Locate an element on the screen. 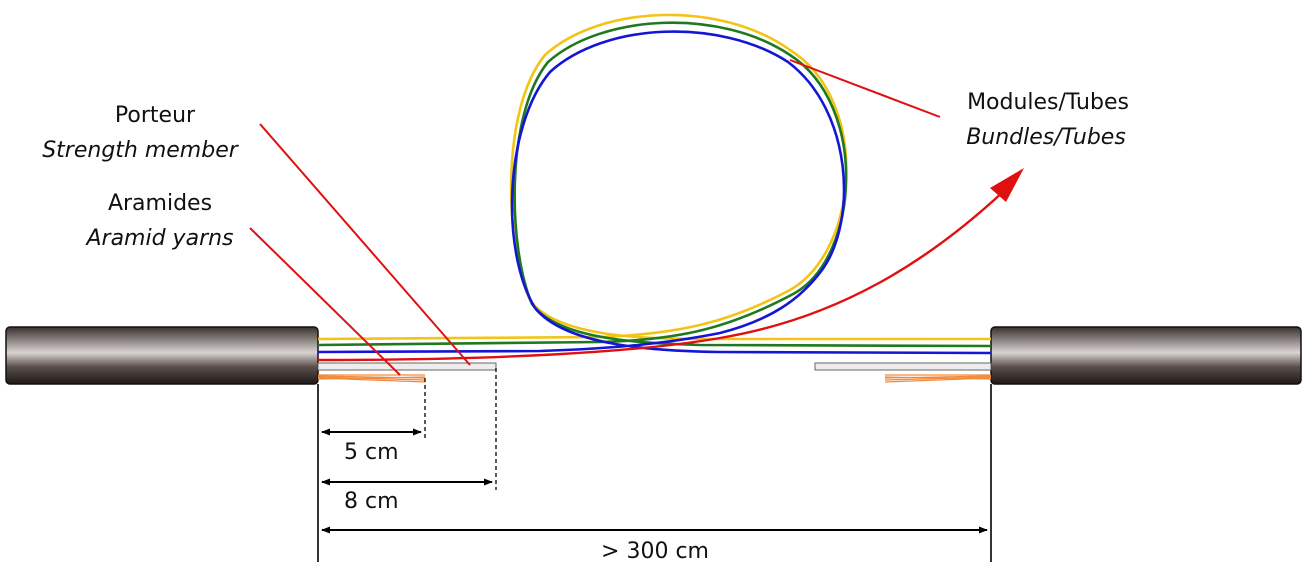 Image resolution: width=1306 pixels, height=562 pixels. right-aramid-yarns is located at coordinates (938, 378).